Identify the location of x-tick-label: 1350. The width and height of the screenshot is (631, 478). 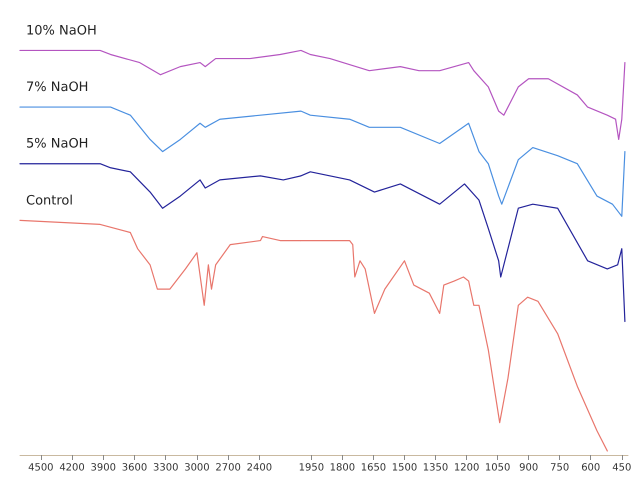
(435, 468).